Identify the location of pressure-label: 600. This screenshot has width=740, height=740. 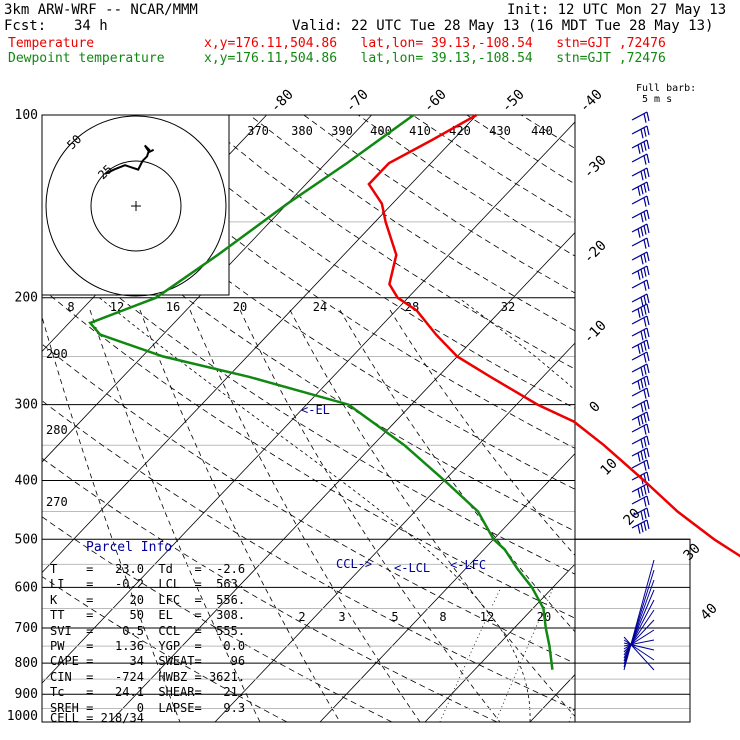
(26, 587).